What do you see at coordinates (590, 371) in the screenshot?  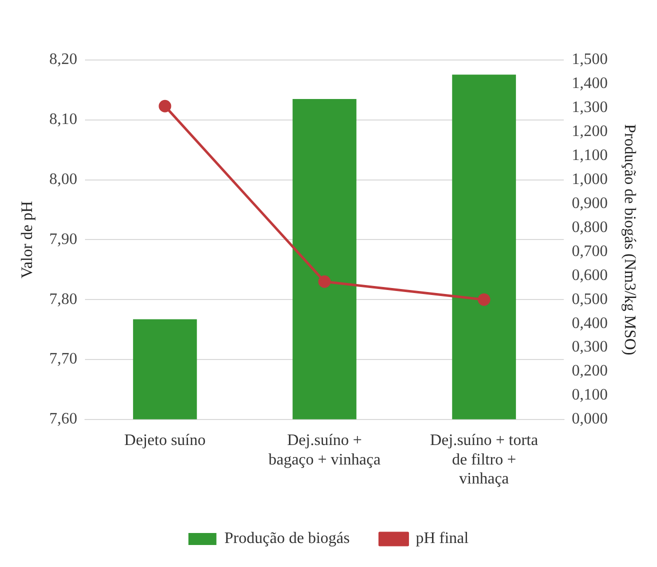 I see `y2-tick-label: 0,200` at bounding box center [590, 371].